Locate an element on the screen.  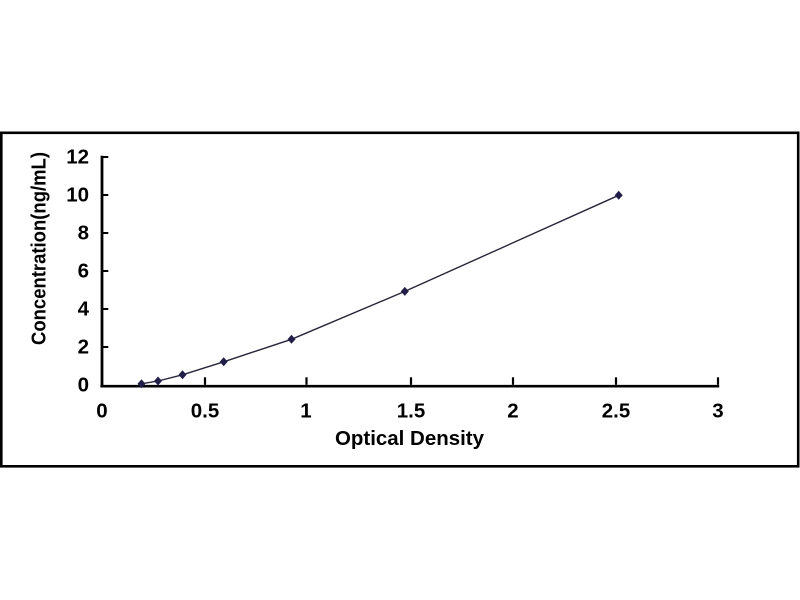
svg-text: 2.5 is located at coordinates (616, 410).